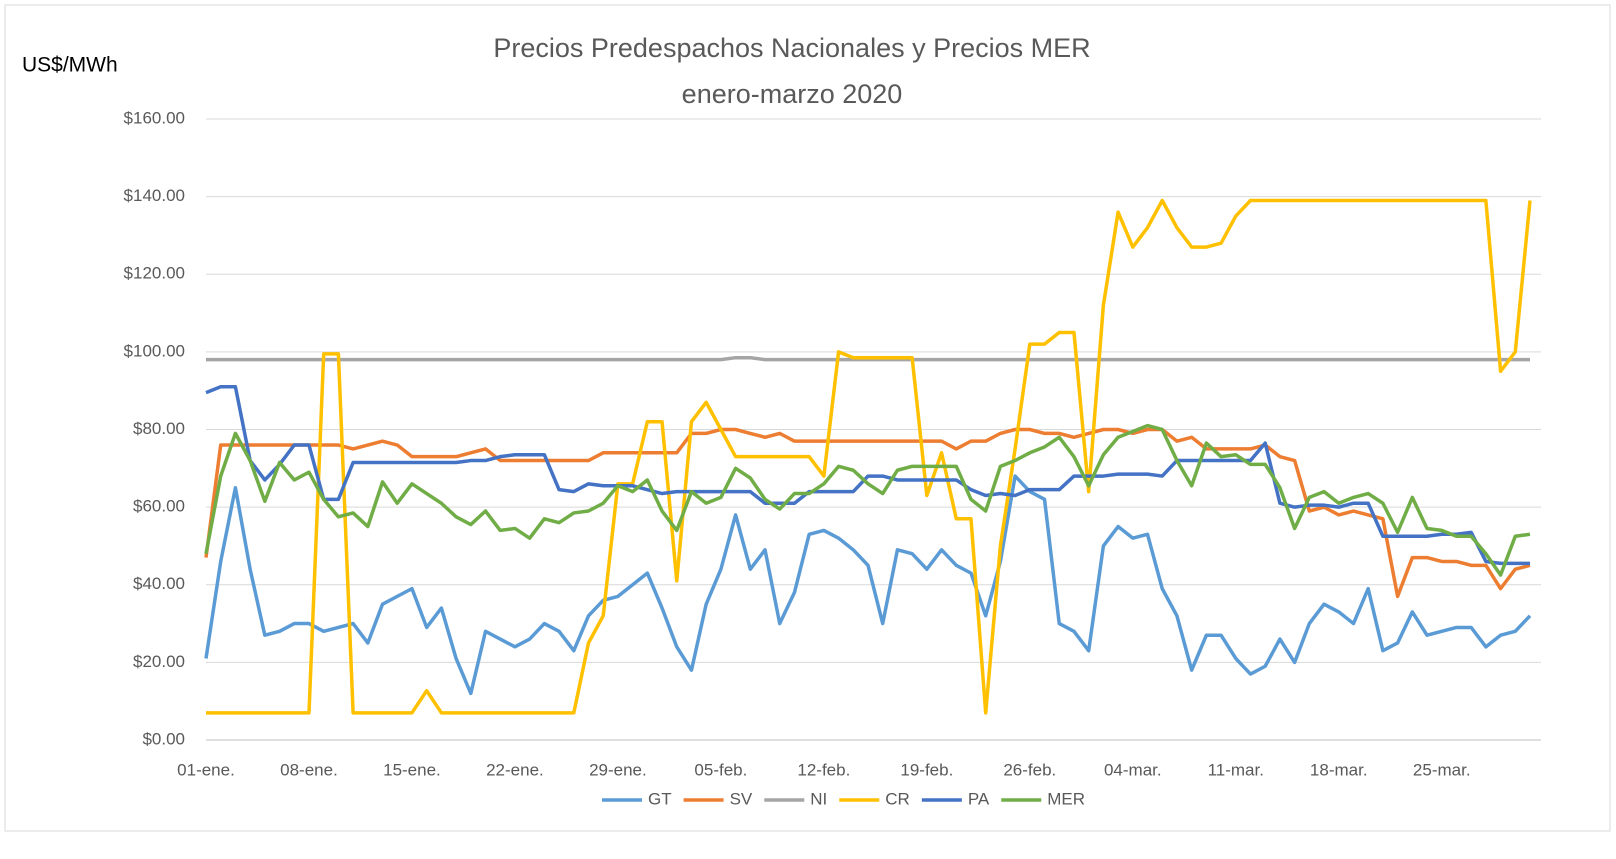  Describe the element at coordinates (206, 769) in the screenshot. I see `x-tick-label: 01-ene.` at that location.